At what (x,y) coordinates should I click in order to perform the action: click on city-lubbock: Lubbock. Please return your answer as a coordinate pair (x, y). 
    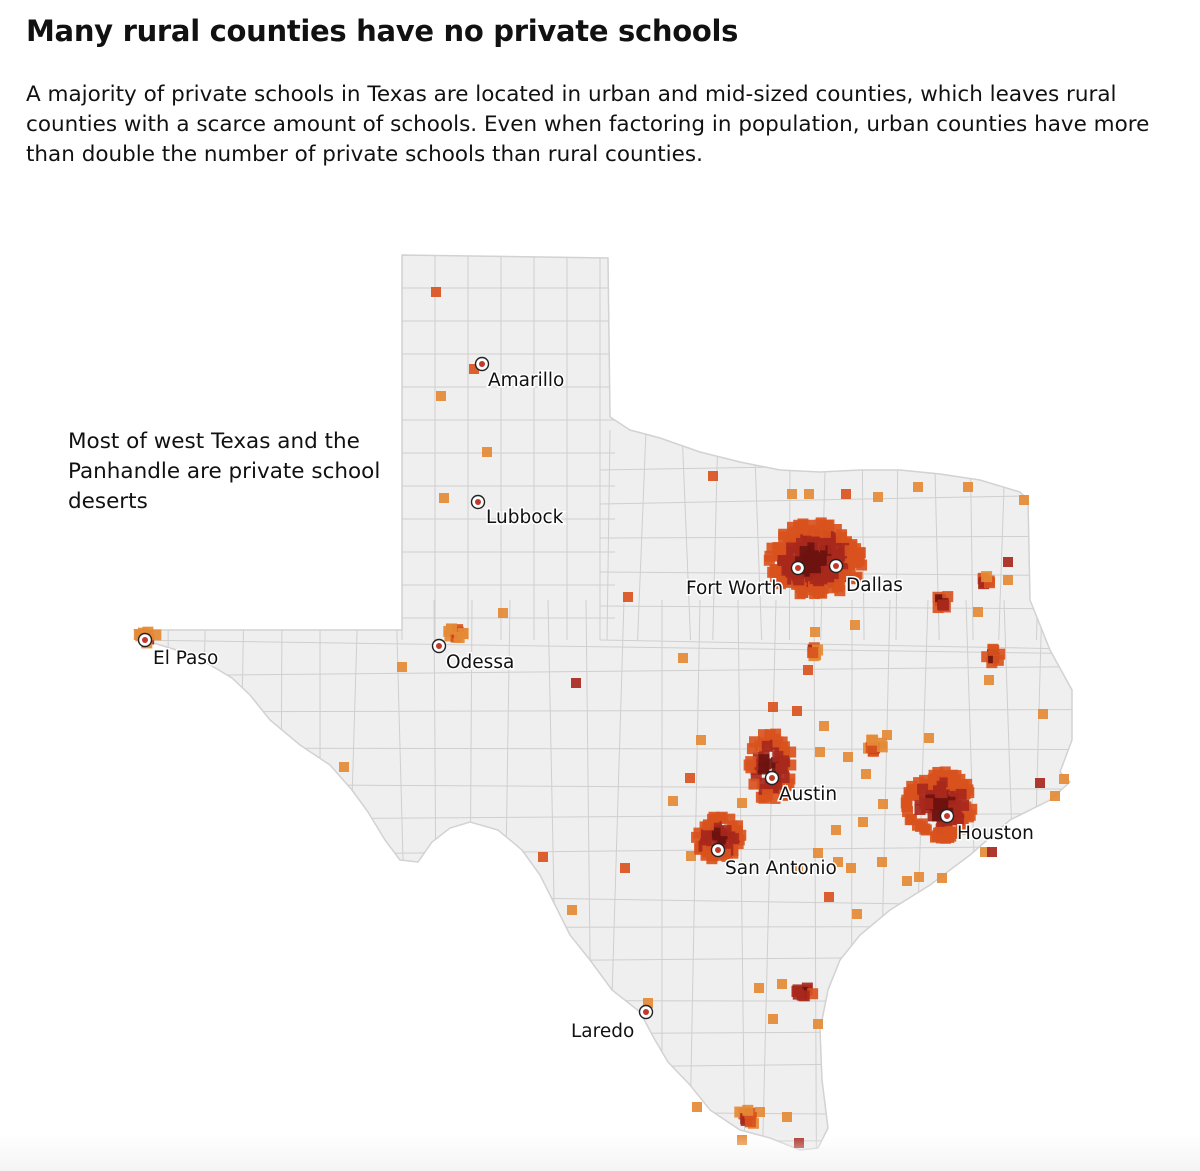
    Looking at the image, I should click on (517, 512).